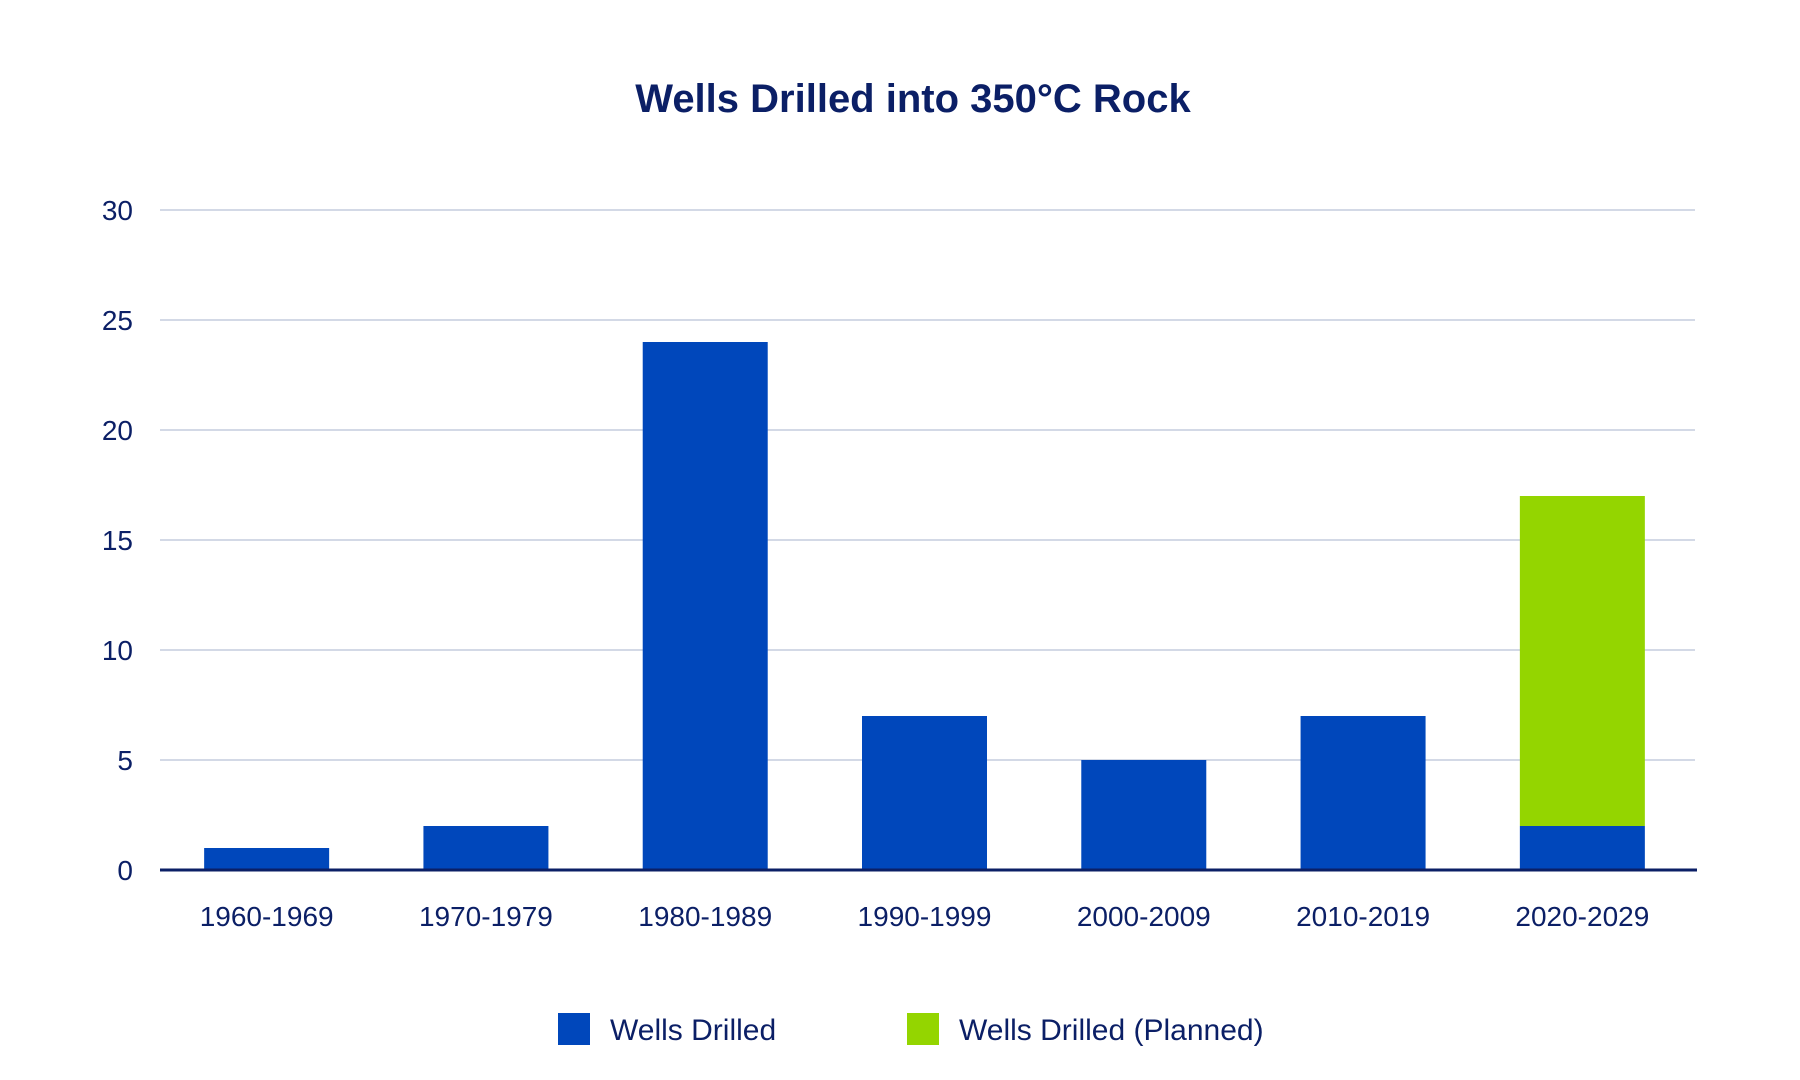 This screenshot has width=1800, height=1080. I want to click on bar-wells-drilled-planned-2020-2029, so click(1582, 661).